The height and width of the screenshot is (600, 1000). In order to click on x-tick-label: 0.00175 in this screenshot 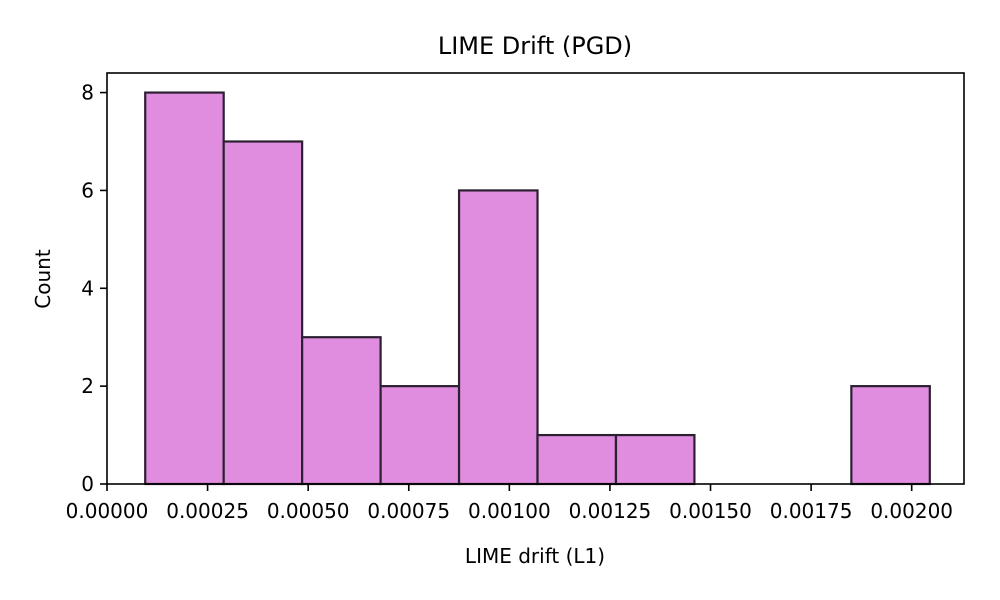, I will do `click(811, 511)`.